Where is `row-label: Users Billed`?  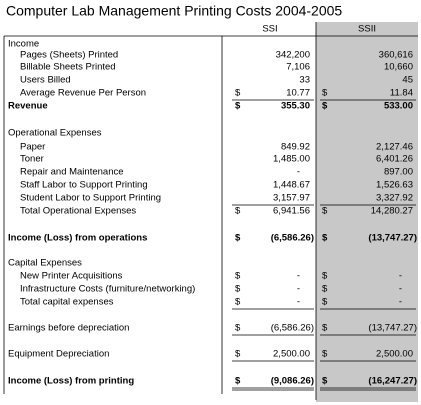 row-label: Users Billed is located at coordinates (45, 80).